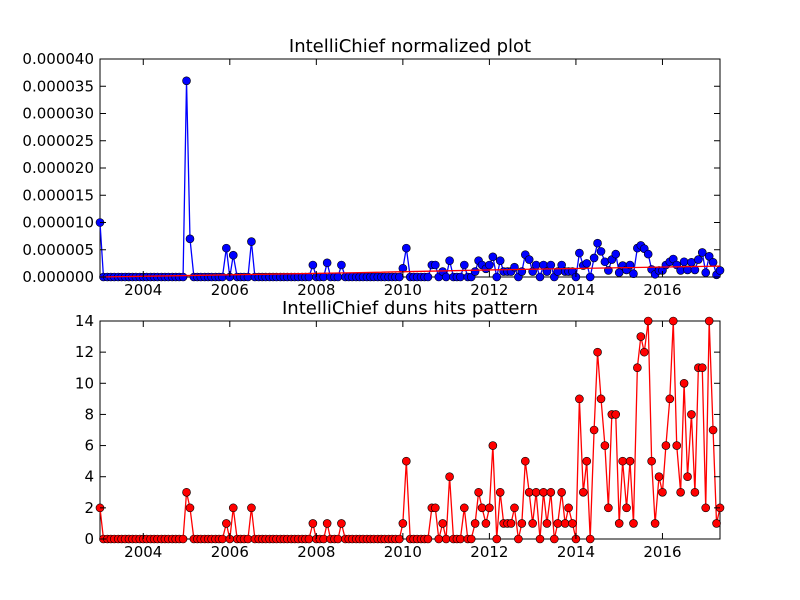  What do you see at coordinates (84, 383) in the screenshot?
I see `y-tick-label: 10` at bounding box center [84, 383].